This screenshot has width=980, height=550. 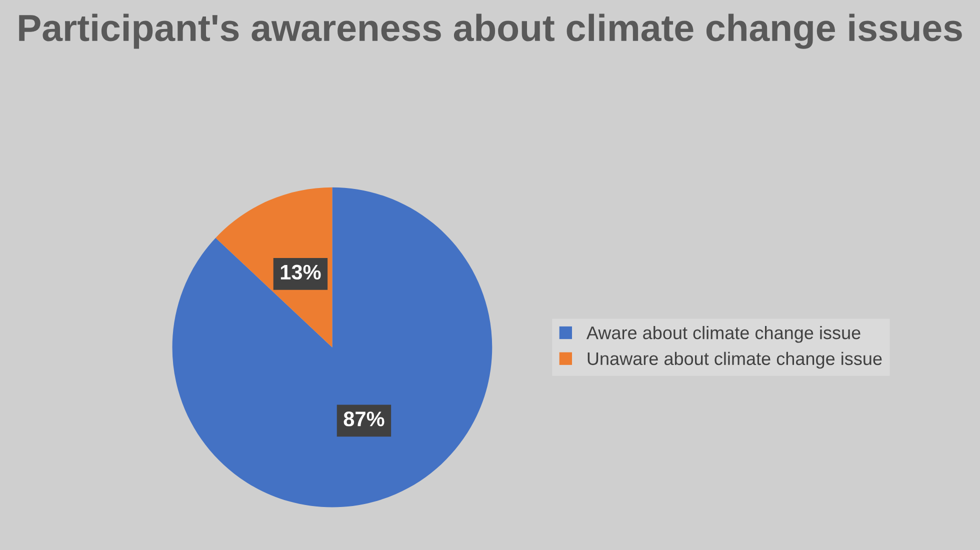 What do you see at coordinates (300, 272) in the screenshot?
I see `data-label: 13%` at bounding box center [300, 272].